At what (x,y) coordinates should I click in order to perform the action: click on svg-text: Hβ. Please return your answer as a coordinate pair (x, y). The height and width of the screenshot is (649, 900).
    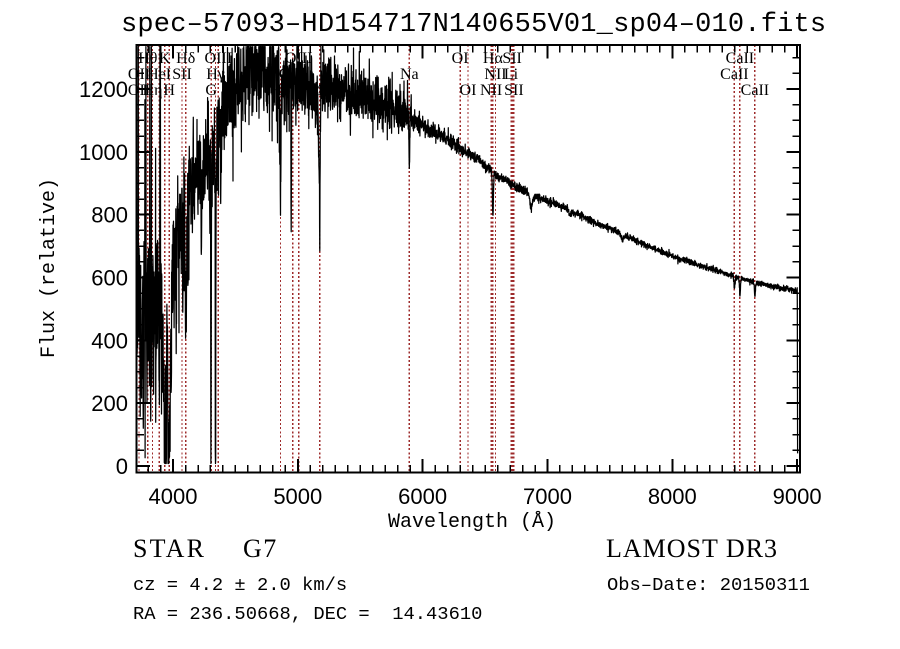
    Looking at the image, I should click on (281, 90).